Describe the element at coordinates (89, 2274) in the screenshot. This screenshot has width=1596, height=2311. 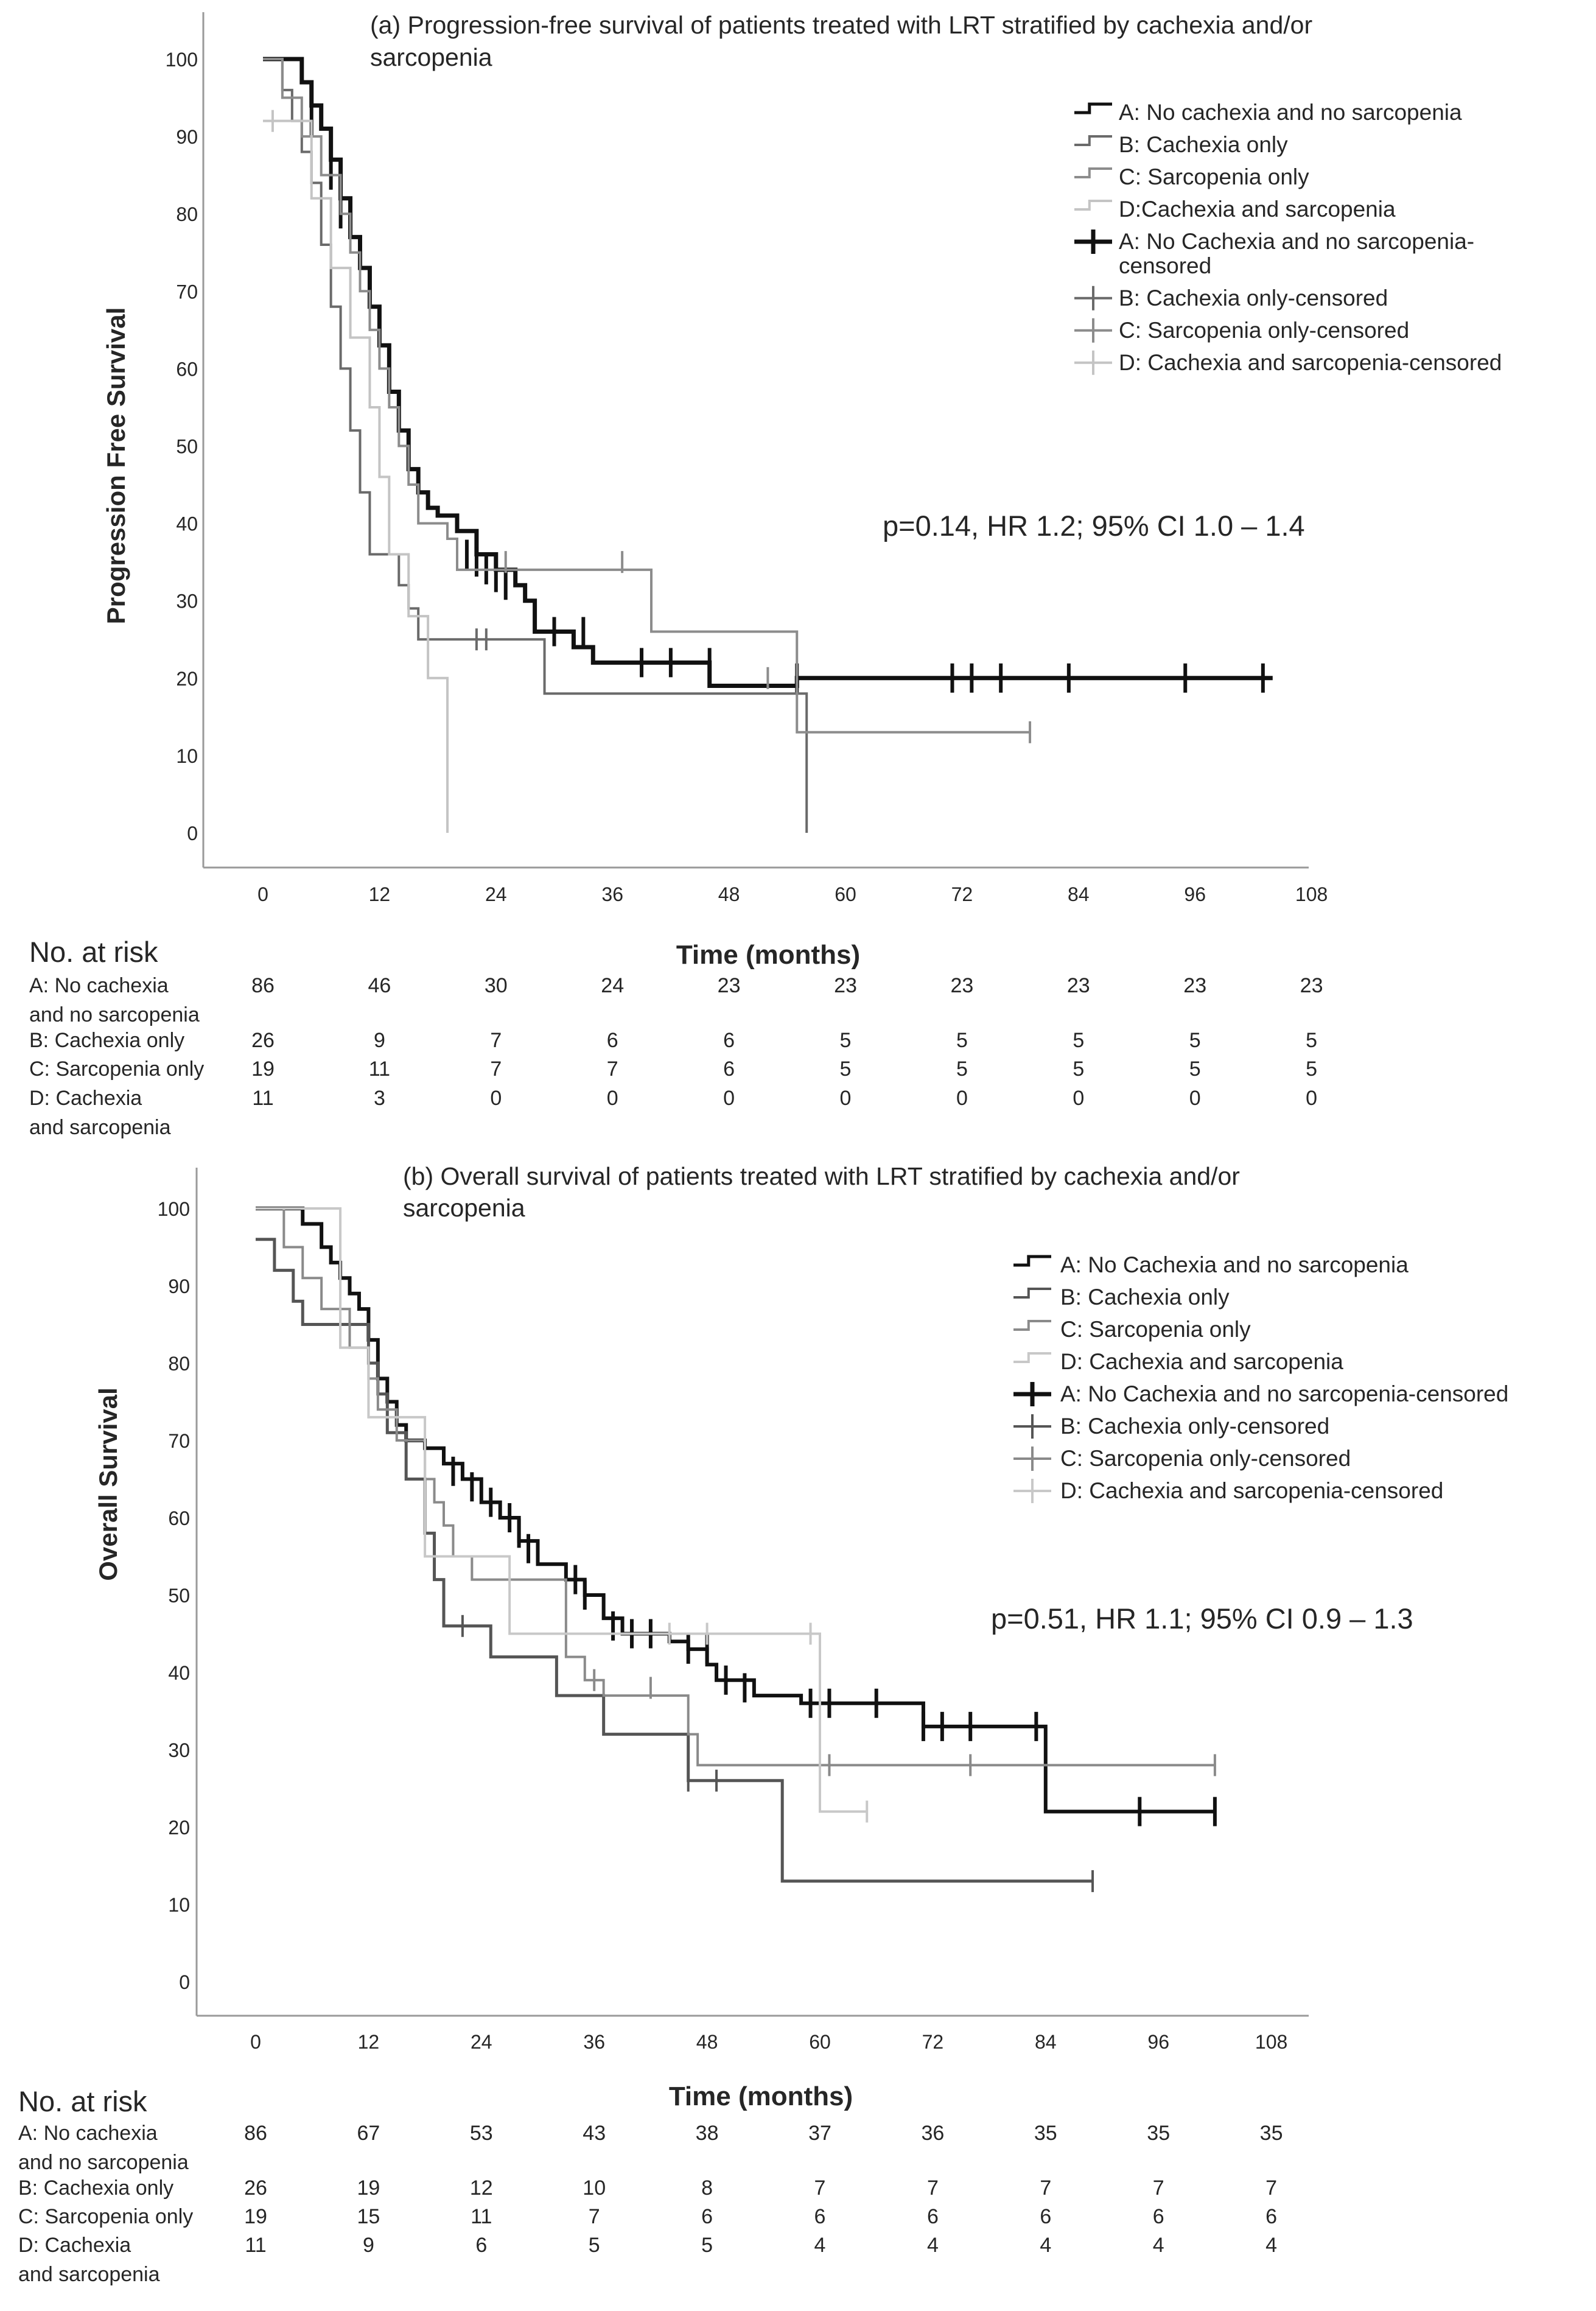
I see `risk-row-label-line2: and sarcopenia` at that location.